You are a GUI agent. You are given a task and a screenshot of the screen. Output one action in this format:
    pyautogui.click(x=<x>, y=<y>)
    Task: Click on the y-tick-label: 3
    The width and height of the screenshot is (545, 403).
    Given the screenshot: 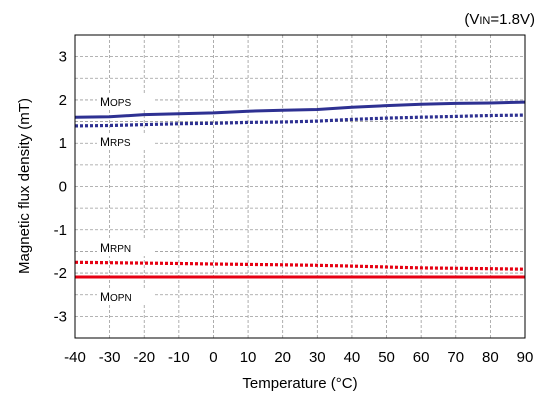 What is the action you would take?
    pyautogui.click(x=63, y=57)
    